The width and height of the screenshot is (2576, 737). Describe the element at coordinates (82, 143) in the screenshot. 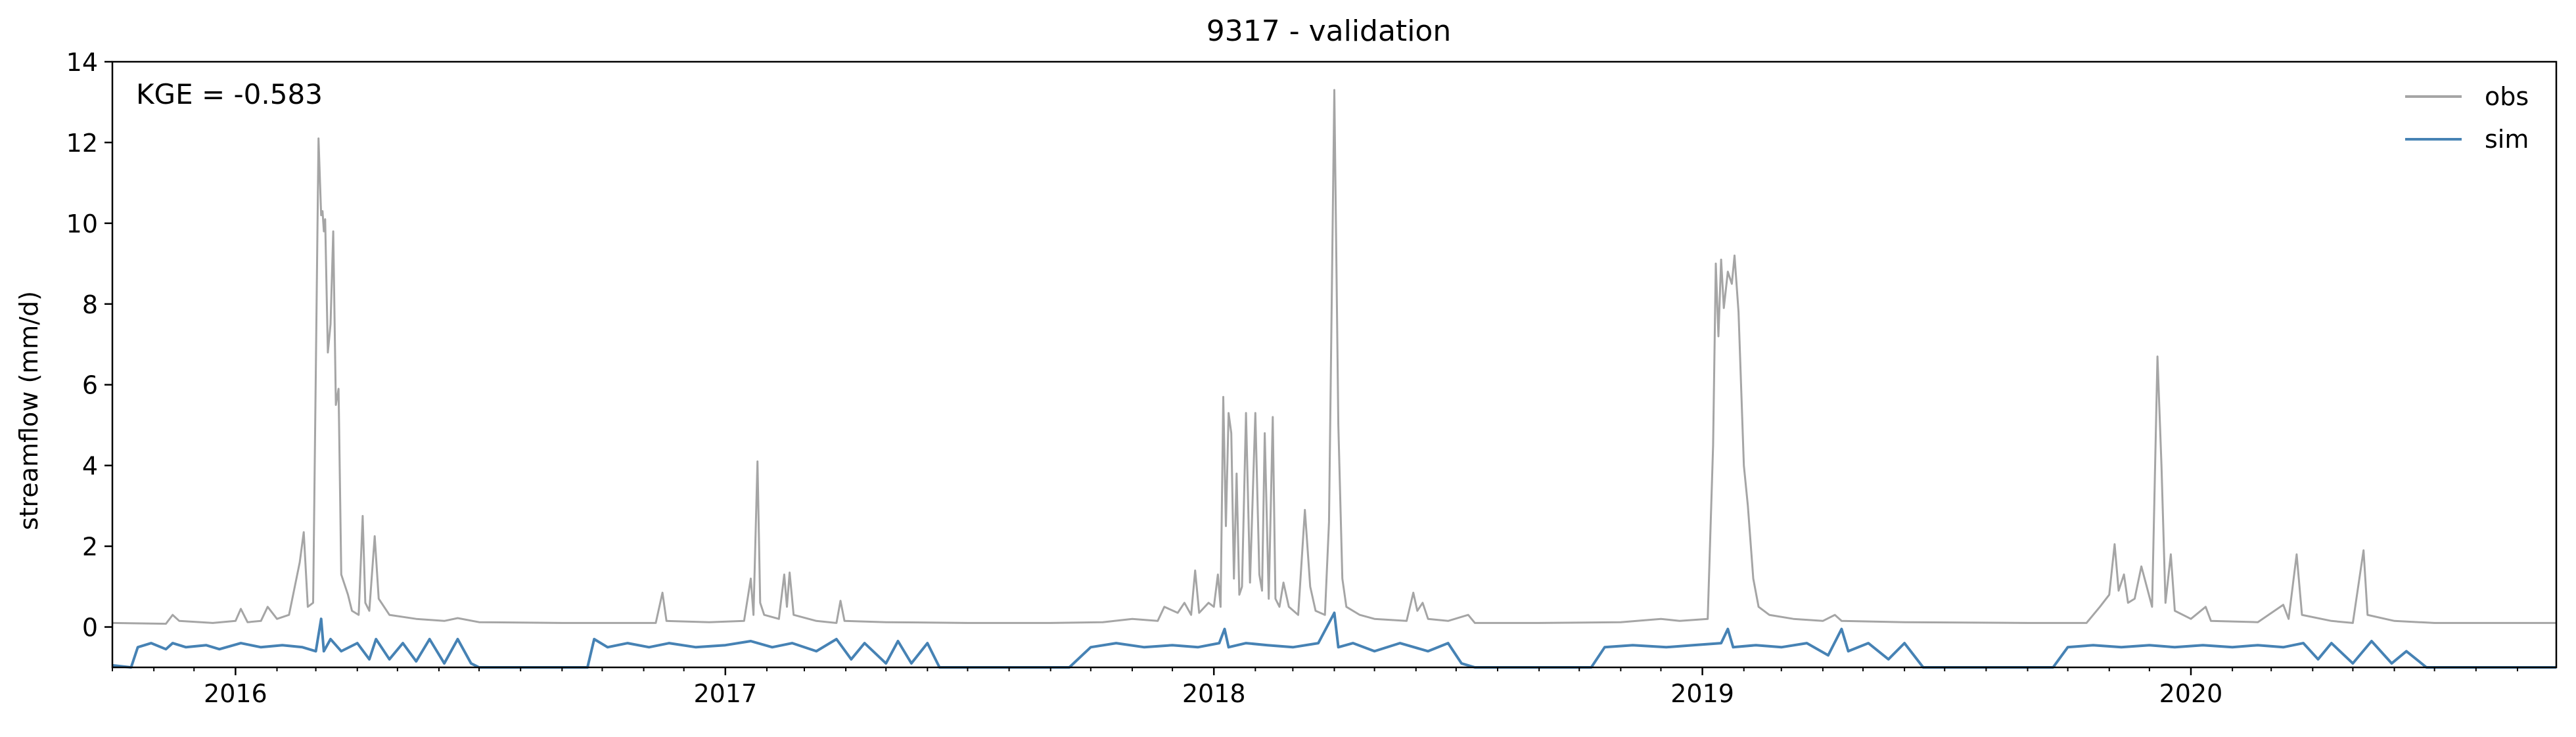

I see `y-tick-label: 12` at that location.